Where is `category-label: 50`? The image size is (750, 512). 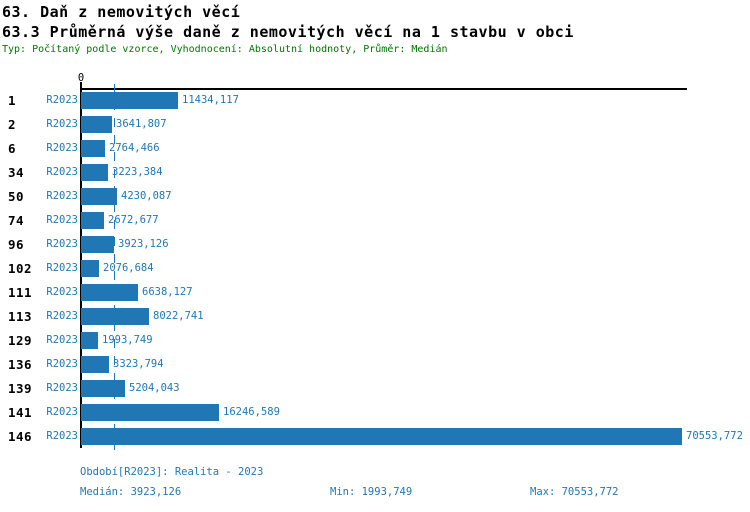
category-label: 50 is located at coordinates (16, 196).